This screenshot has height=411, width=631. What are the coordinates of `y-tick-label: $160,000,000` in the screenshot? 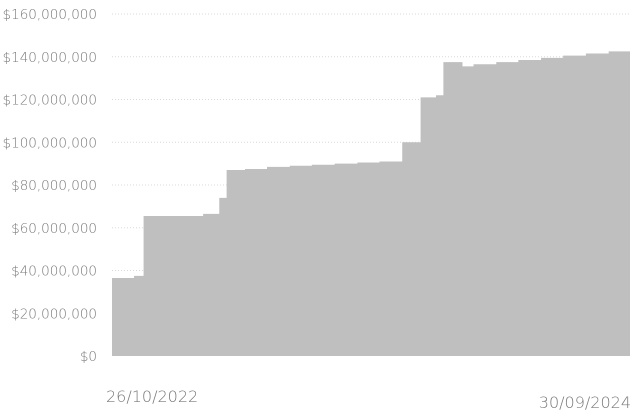 It's located at (50, 15).